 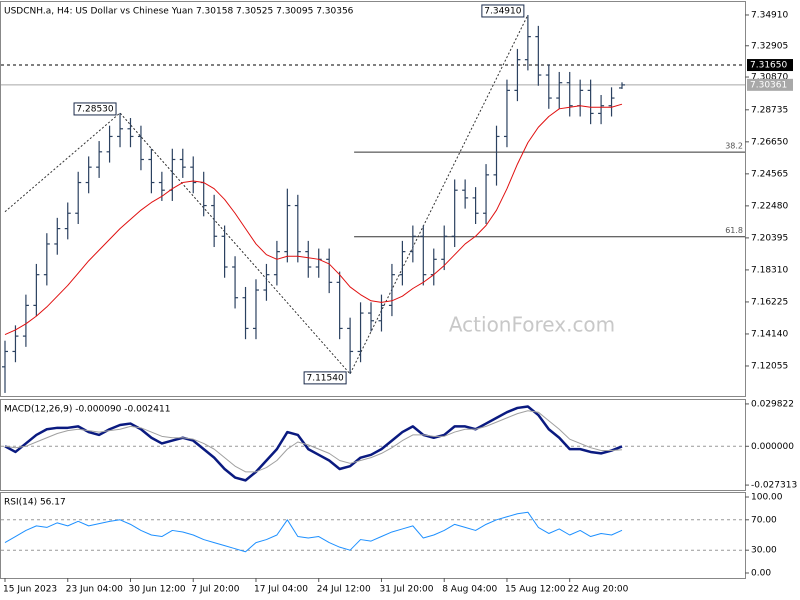 What do you see at coordinates (35, 503) in the screenshot?
I see `panel-title: RSI(14) 56.17` at bounding box center [35, 503].